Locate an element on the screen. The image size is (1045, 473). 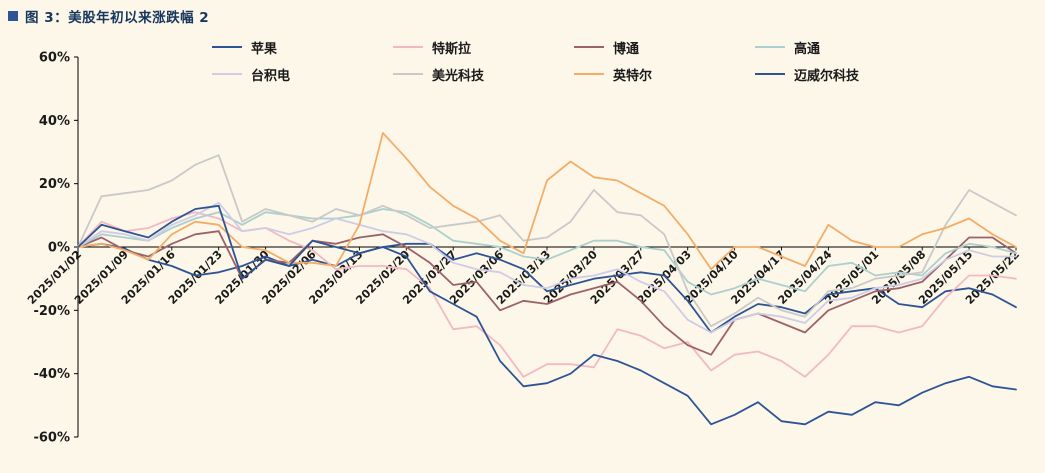
y-tick-label: 60% is located at coordinates (54, 58).